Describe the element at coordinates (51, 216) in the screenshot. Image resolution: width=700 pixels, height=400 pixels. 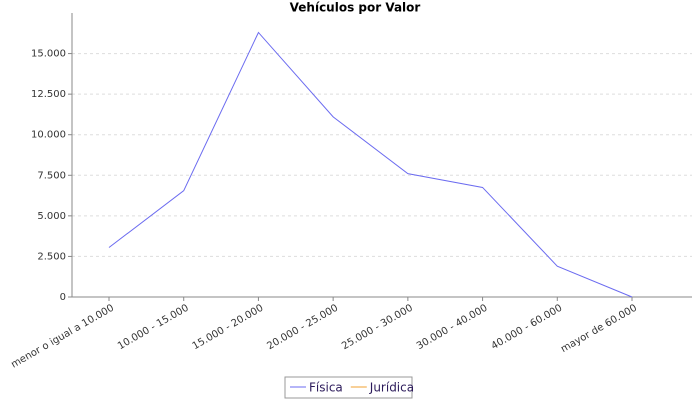
I see `y-tick-label: 5.000` at that location.